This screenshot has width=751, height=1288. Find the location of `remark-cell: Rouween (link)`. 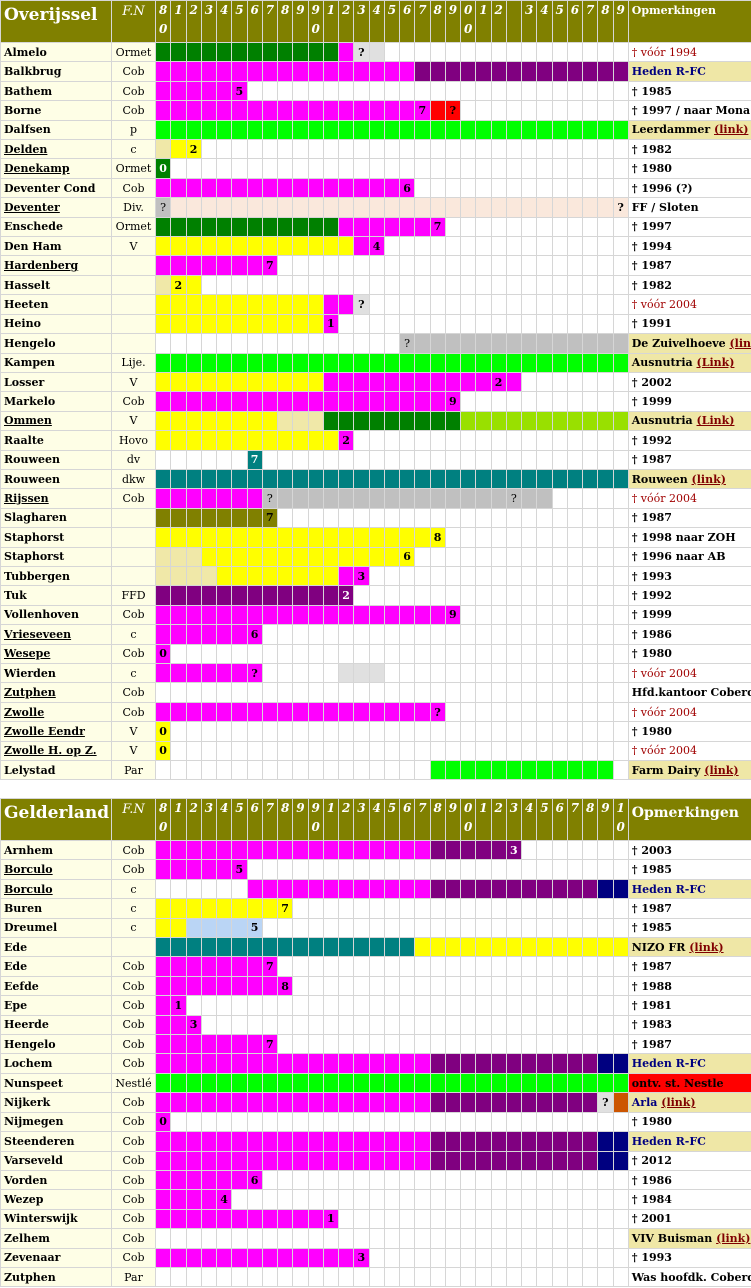

remark-cell: Rouween (link) is located at coordinates (689, 479).